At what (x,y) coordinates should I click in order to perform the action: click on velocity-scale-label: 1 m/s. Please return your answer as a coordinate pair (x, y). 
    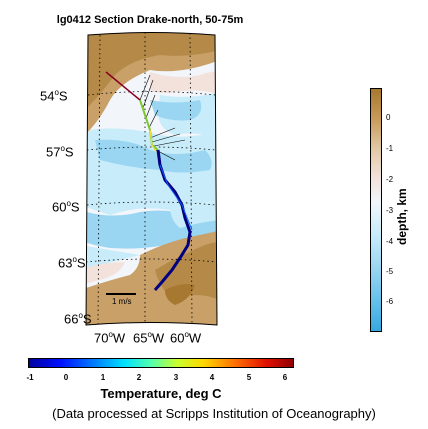
    Looking at the image, I should click on (122, 301).